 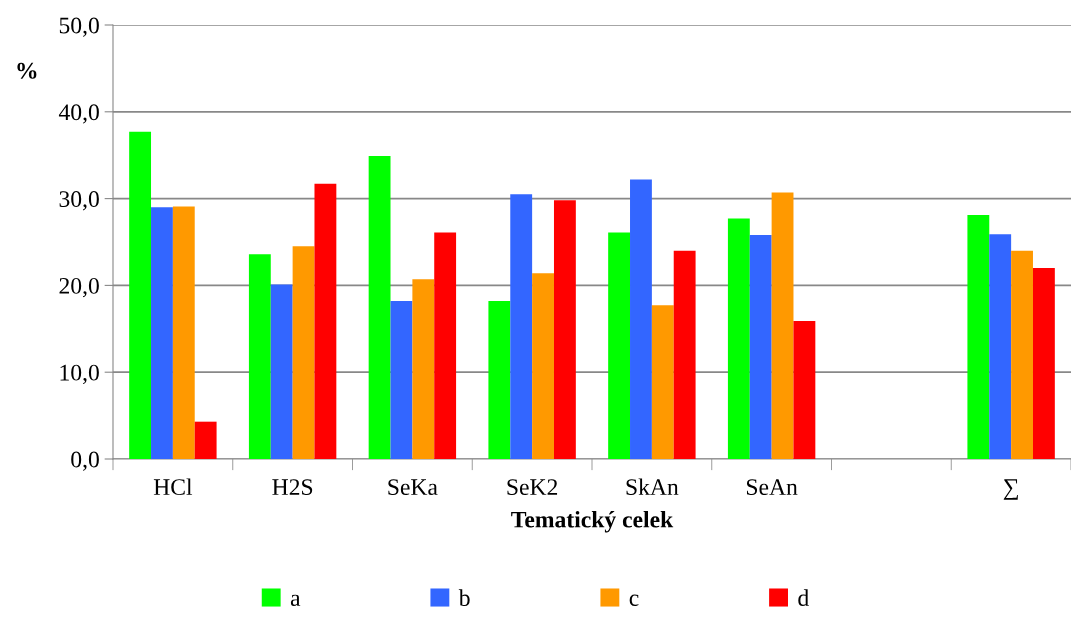 I want to click on y-tick-label: 40,0, so click(x=78, y=114).